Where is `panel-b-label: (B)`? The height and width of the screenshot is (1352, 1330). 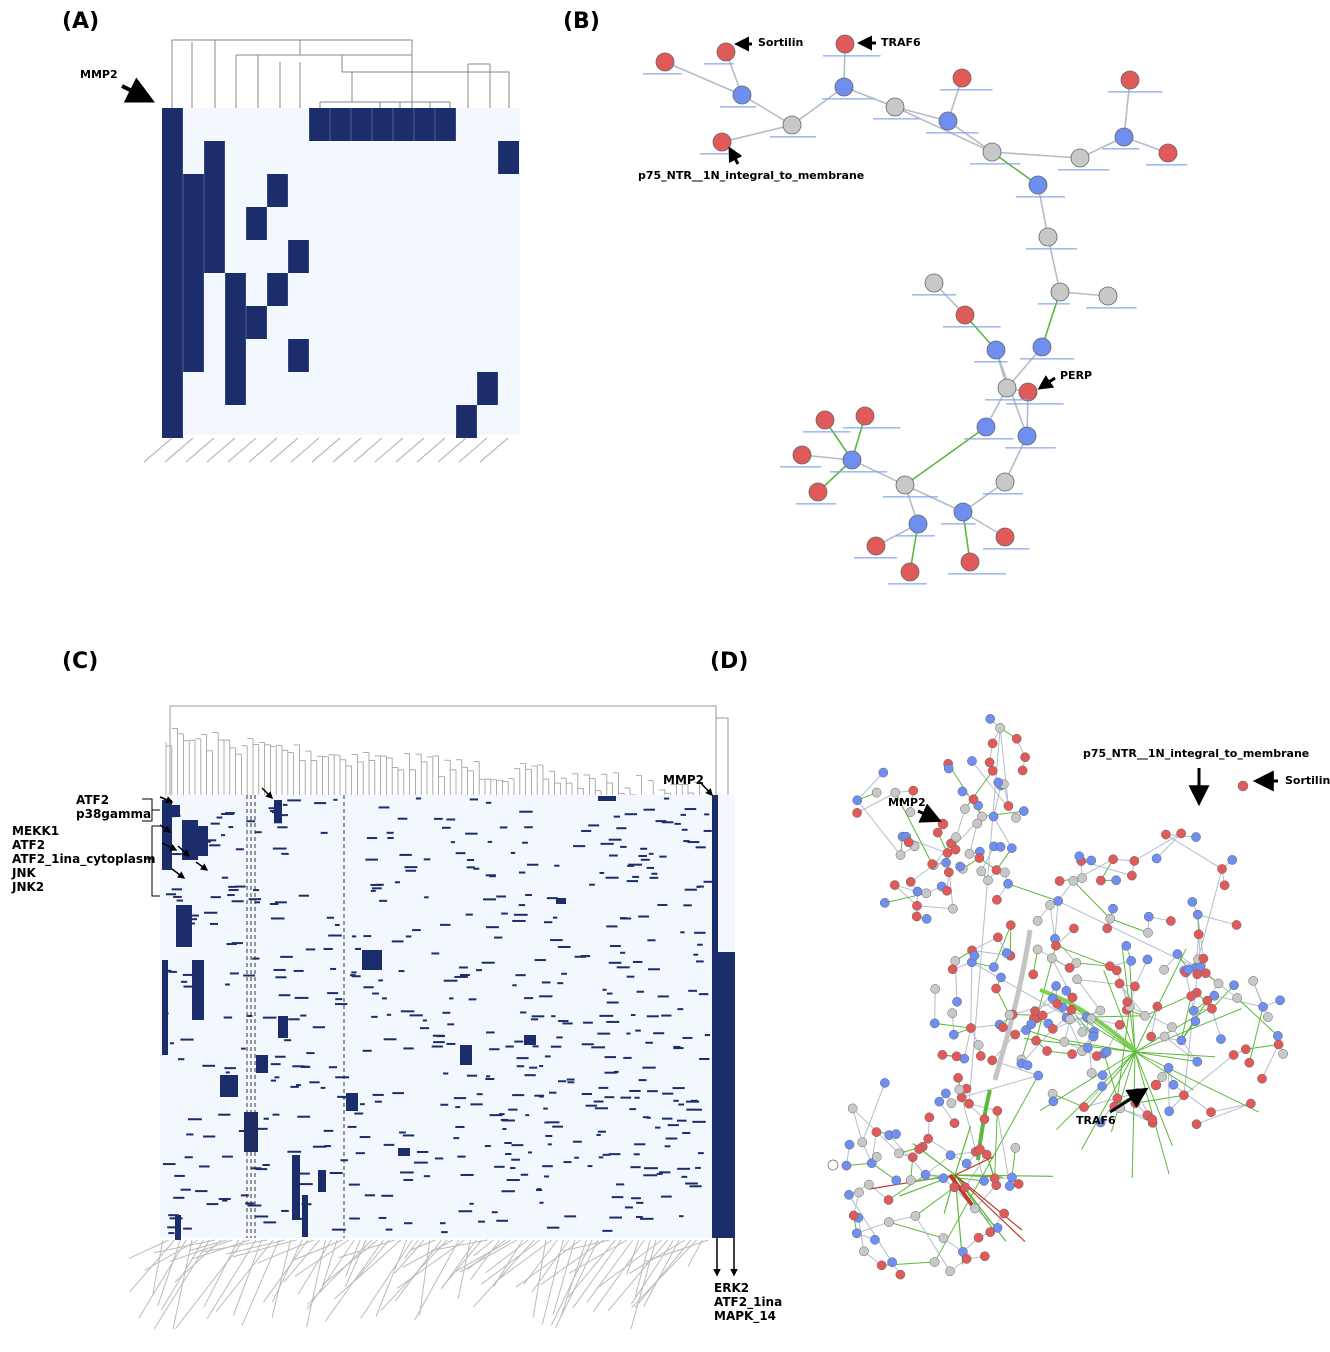 panel-b-label: (B) is located at coordinates (581, 21).